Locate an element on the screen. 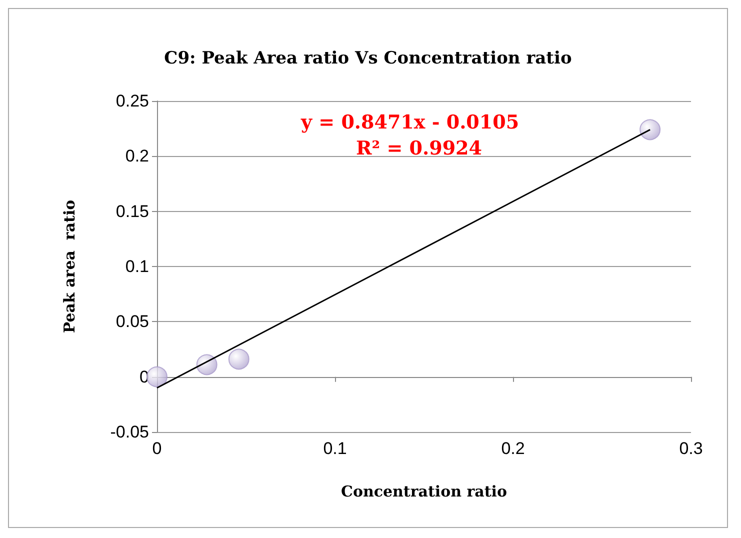 This screenshot has height=538, width=741. chart-title: C9: Peak Area ratio Vs Concentration ratio is located at coordinates (368, 58).